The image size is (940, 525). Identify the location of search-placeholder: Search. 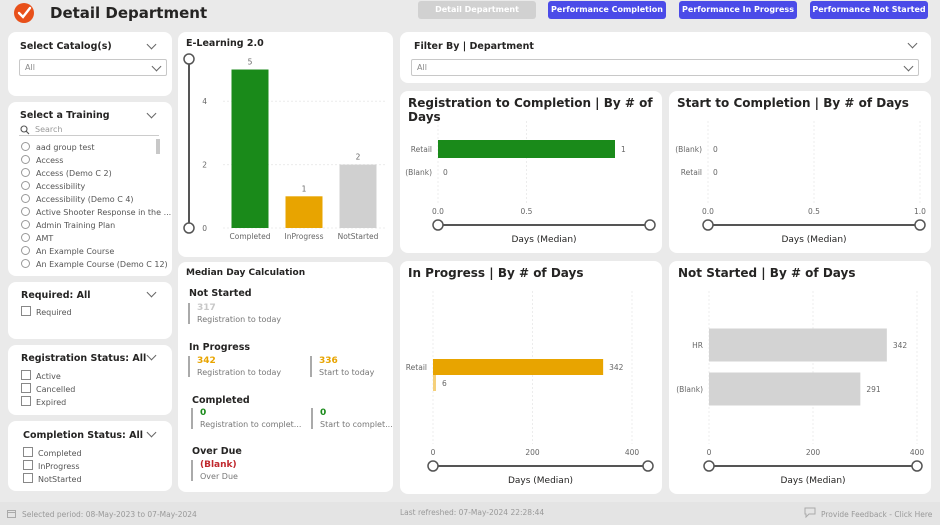
(49, 129).